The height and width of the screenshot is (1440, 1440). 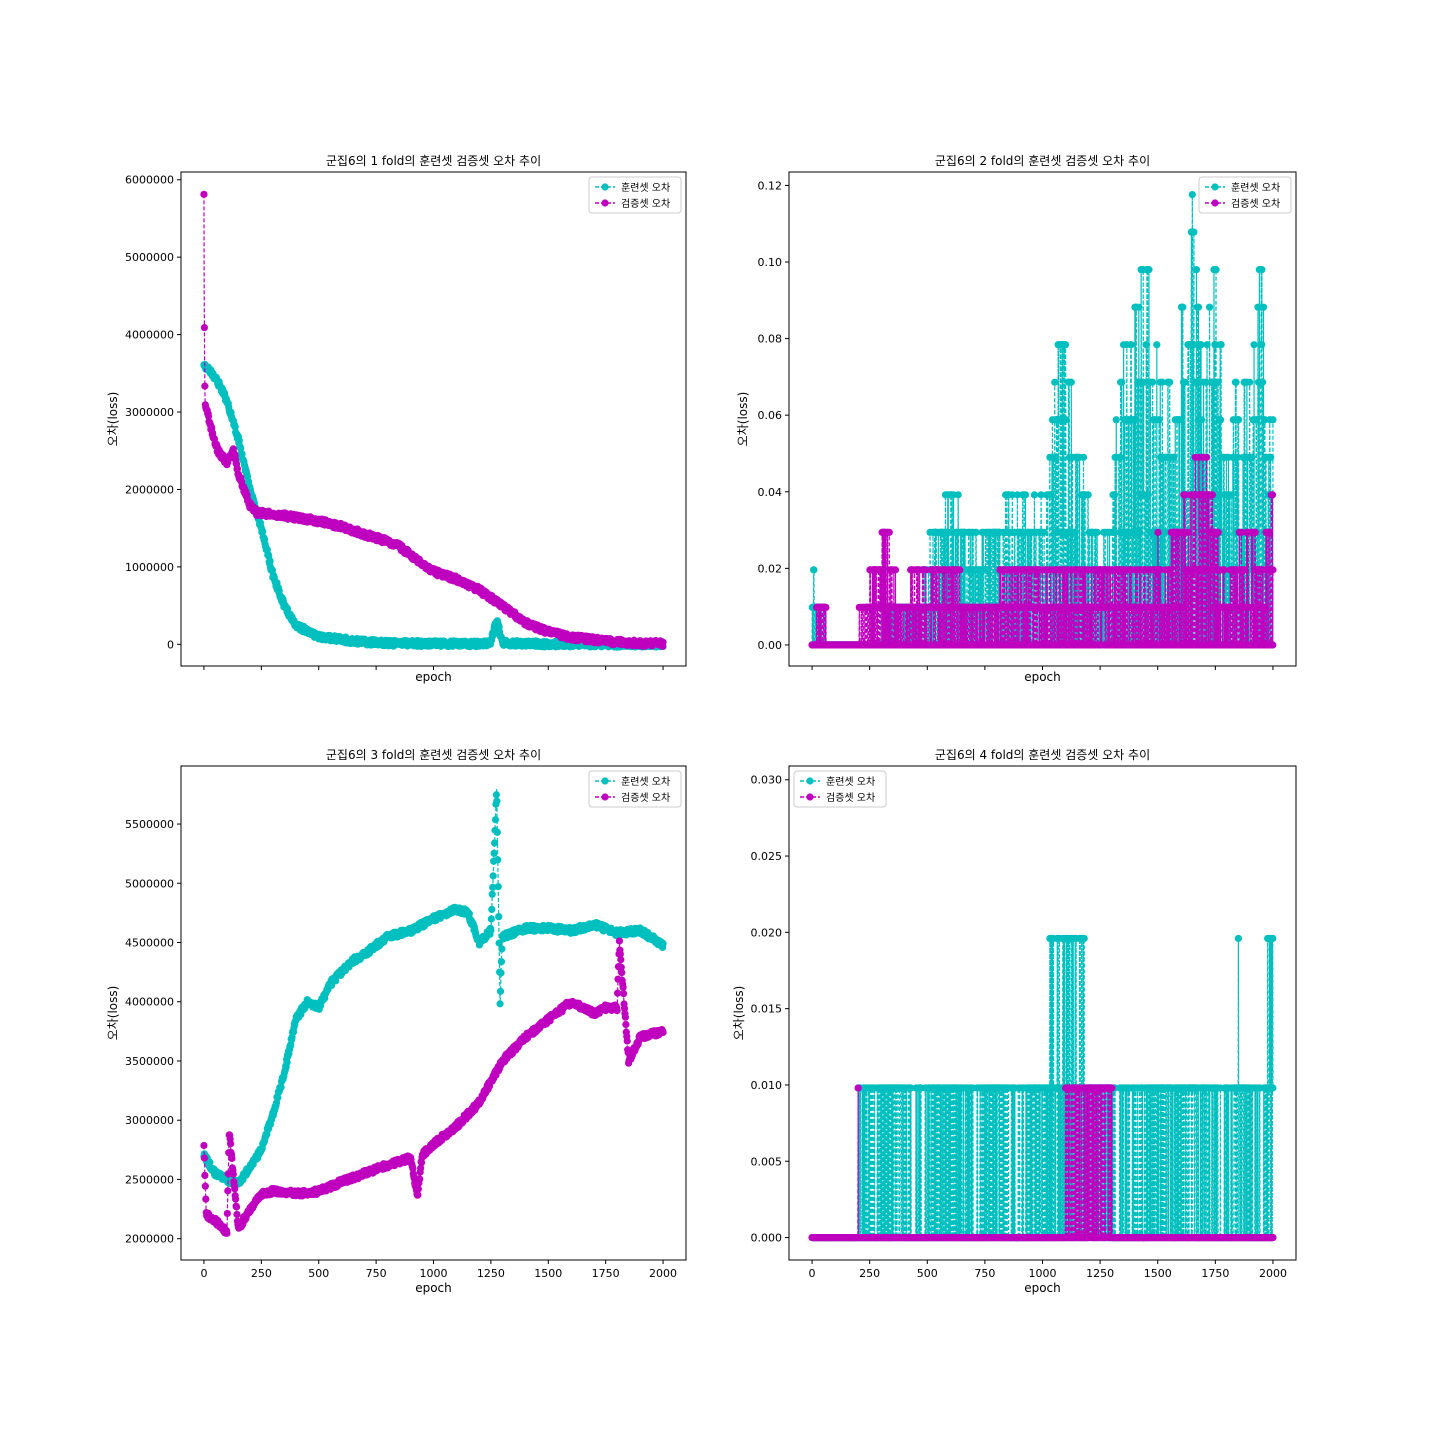 What do you see at coordinates (770, 568) in the screenshot?
I see `y-tick-label: 0.02` at bounding box center [770, 568].